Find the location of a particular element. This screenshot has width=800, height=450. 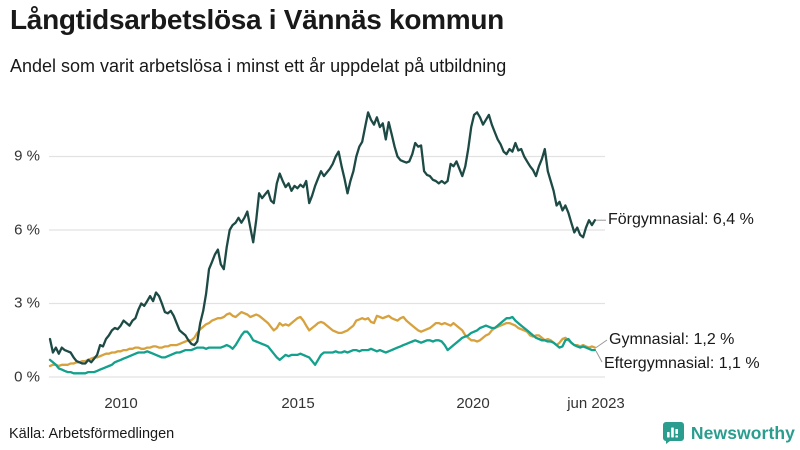

x-axis-tick-2015: 2015 is located at coordinates (298, 403).